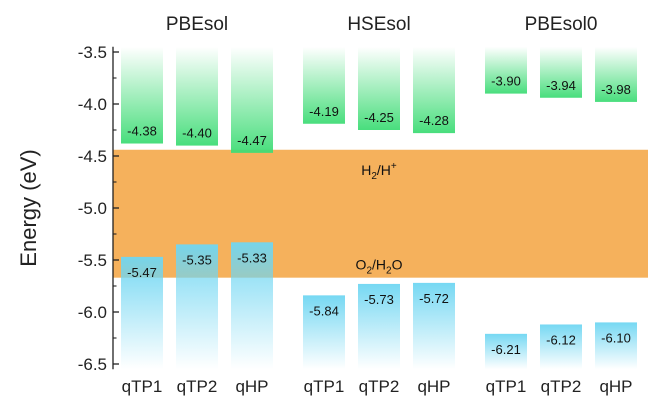  I want to click on cbm-value-label: -4.25, so click(379, 117).